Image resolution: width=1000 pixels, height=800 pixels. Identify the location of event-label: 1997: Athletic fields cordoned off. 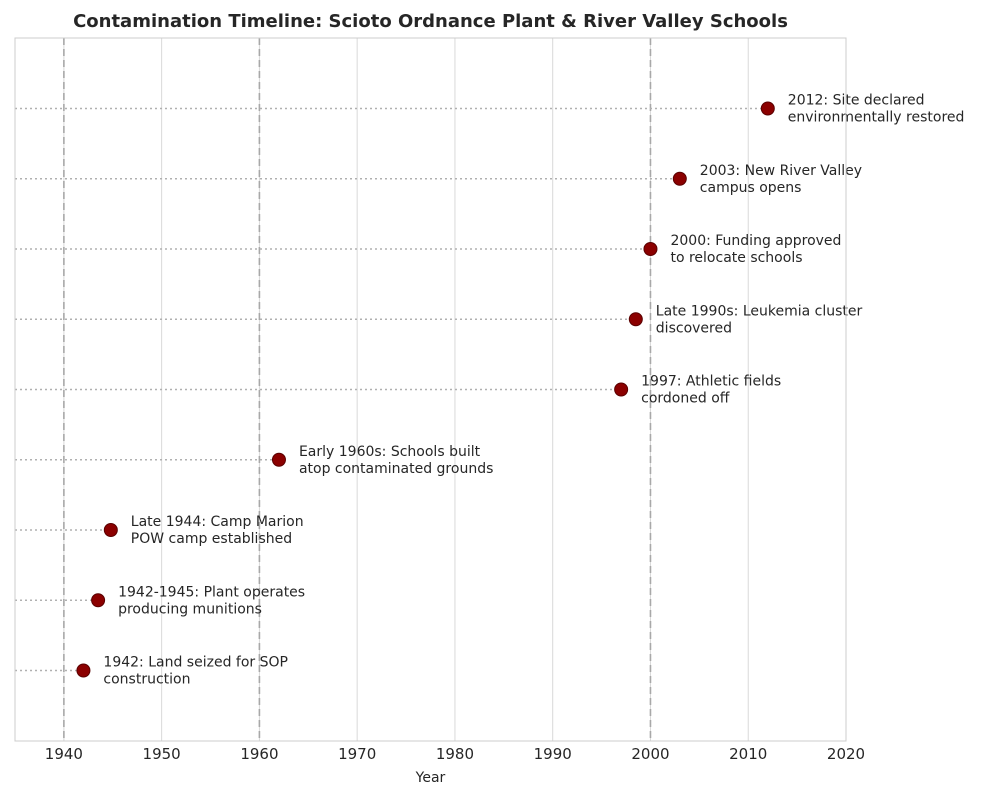
(711, 390).